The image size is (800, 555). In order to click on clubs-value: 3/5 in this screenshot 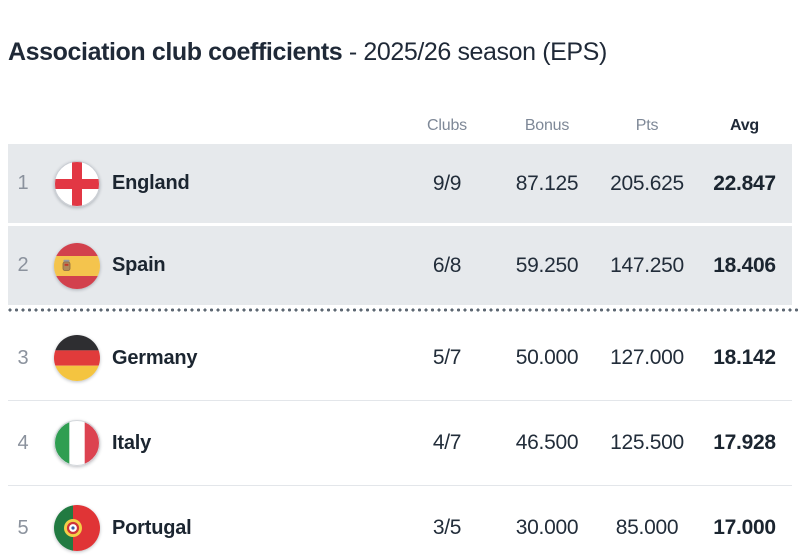, I will do `click(447, 527)`.